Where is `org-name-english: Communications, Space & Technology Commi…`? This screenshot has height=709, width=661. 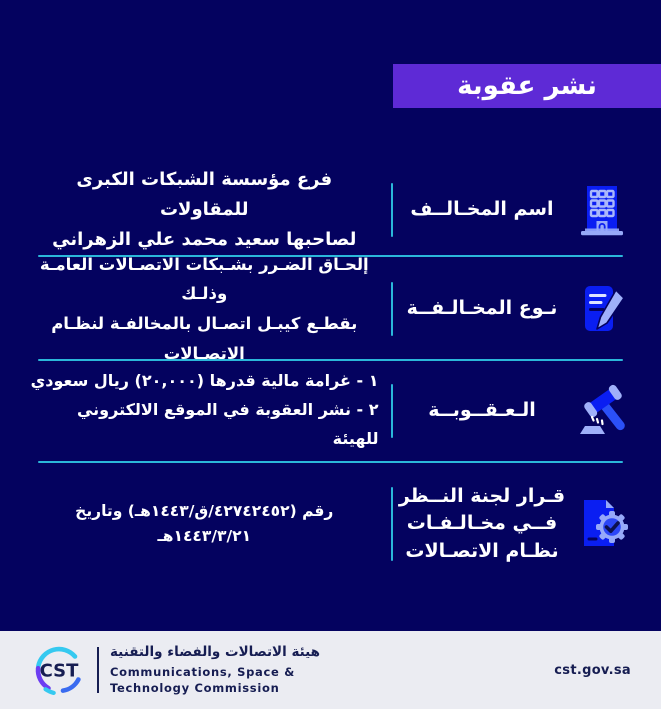
org-name-english: Communications, Space & Technology Commi… is located at coordinates (202, 679).